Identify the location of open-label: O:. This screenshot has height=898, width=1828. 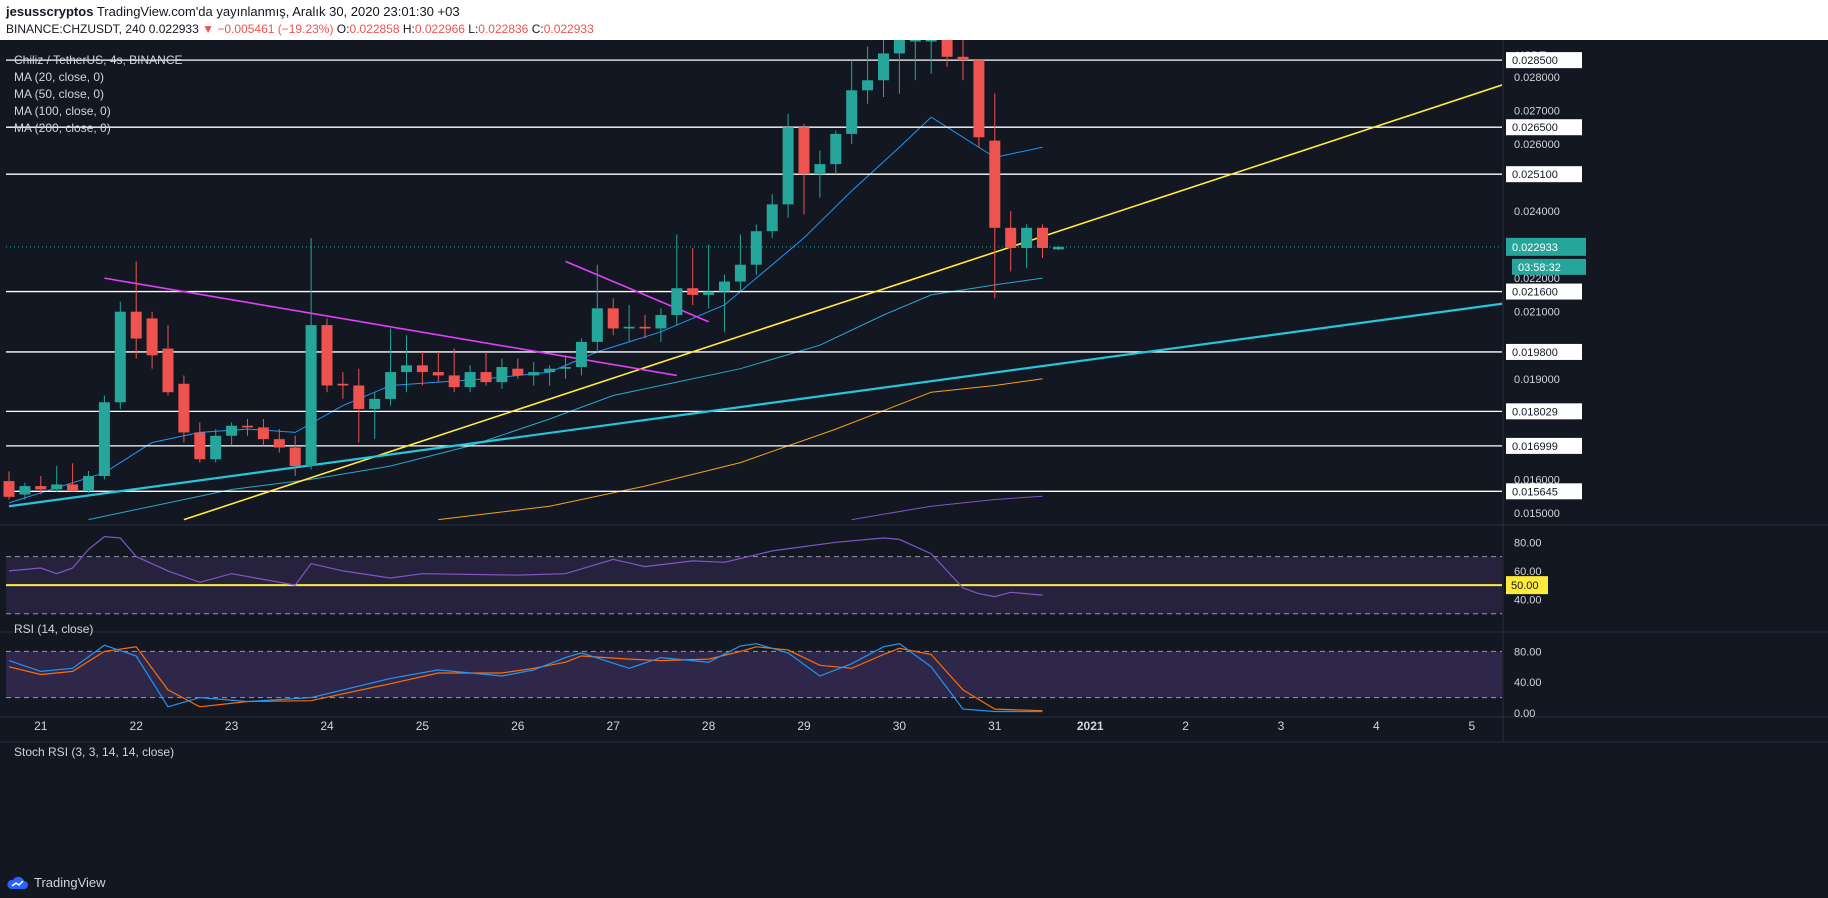
(343, 29).